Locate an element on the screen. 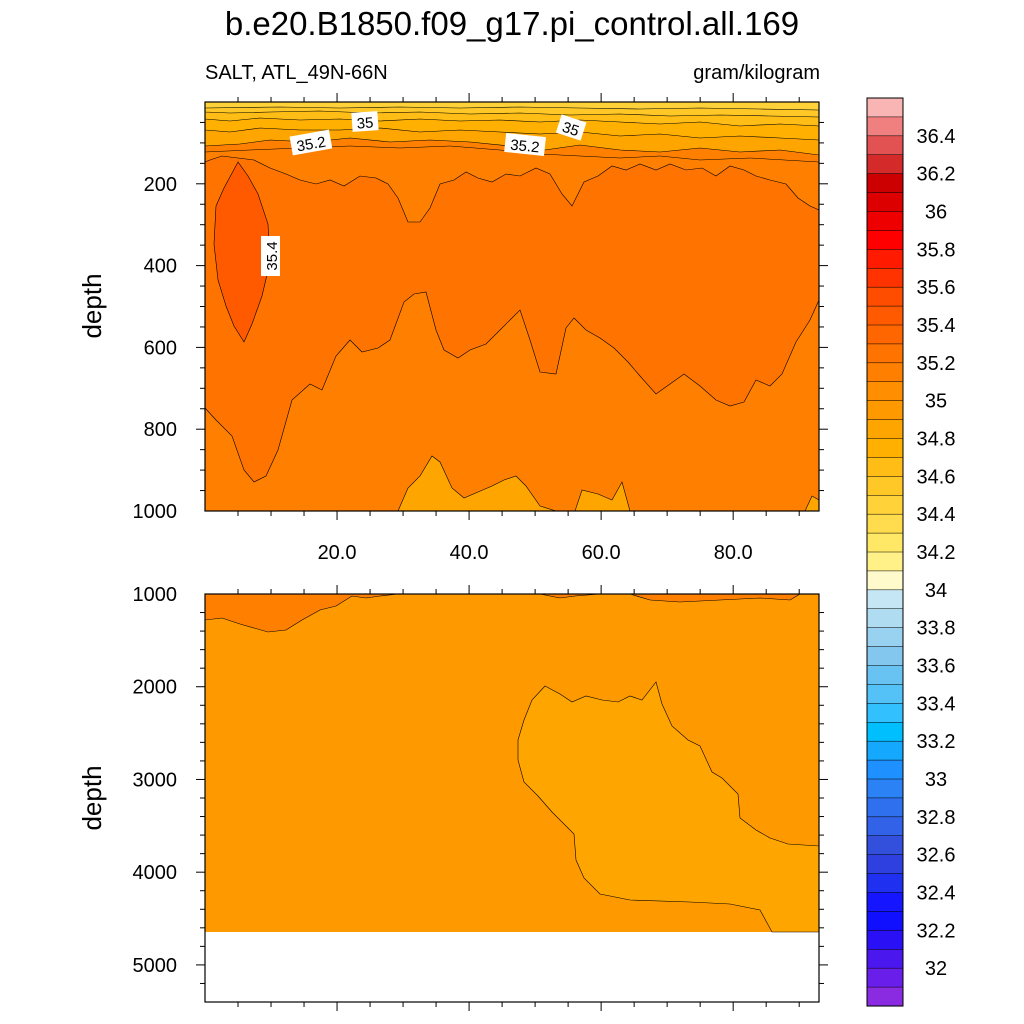  colorbar-label: 33.2 is located at coordinates (936, 742).